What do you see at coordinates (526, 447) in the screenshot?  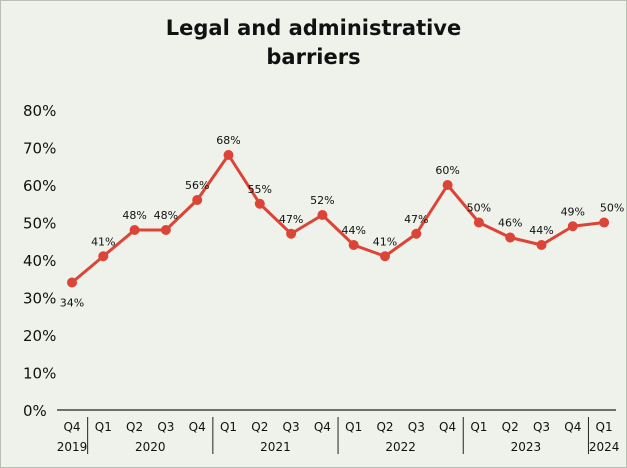 I see `x-year-label: 2023` at bounding box center [526, 447].